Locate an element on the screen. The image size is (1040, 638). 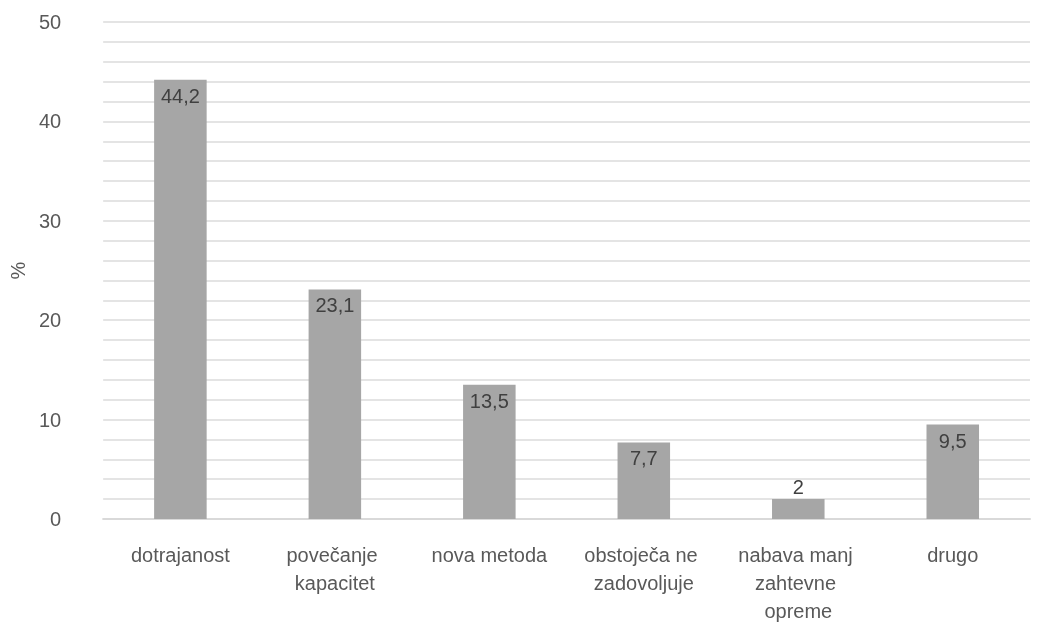
data-label: 23,1 is located at coordinates (335, 305).